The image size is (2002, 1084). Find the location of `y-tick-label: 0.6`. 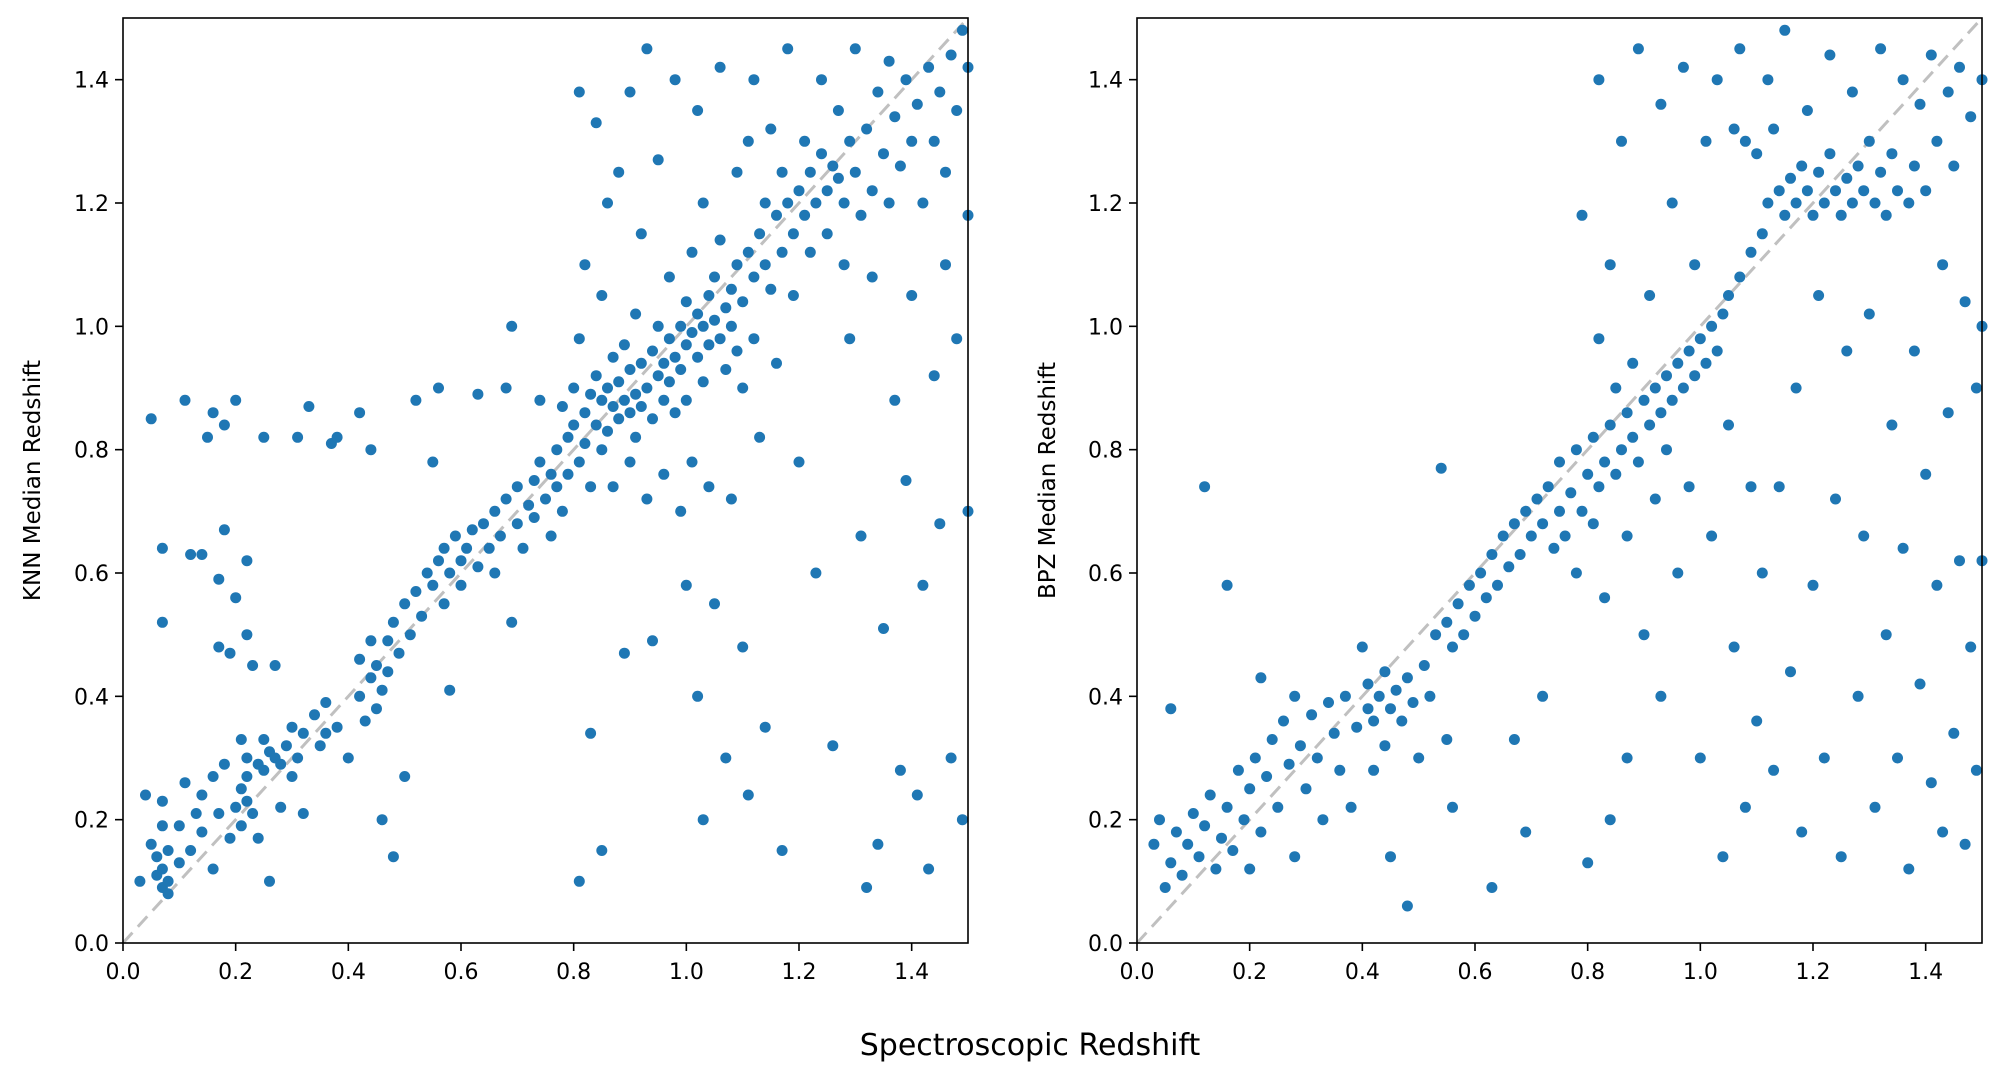

y-tick-label: 0.6 is located at coordinates (91, 574).